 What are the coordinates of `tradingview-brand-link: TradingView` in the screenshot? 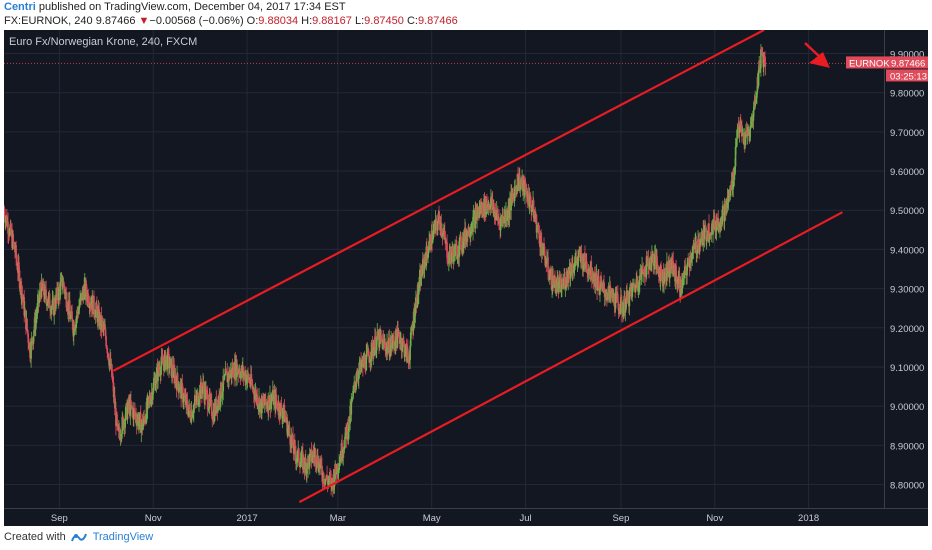 It's located at (123, 537).